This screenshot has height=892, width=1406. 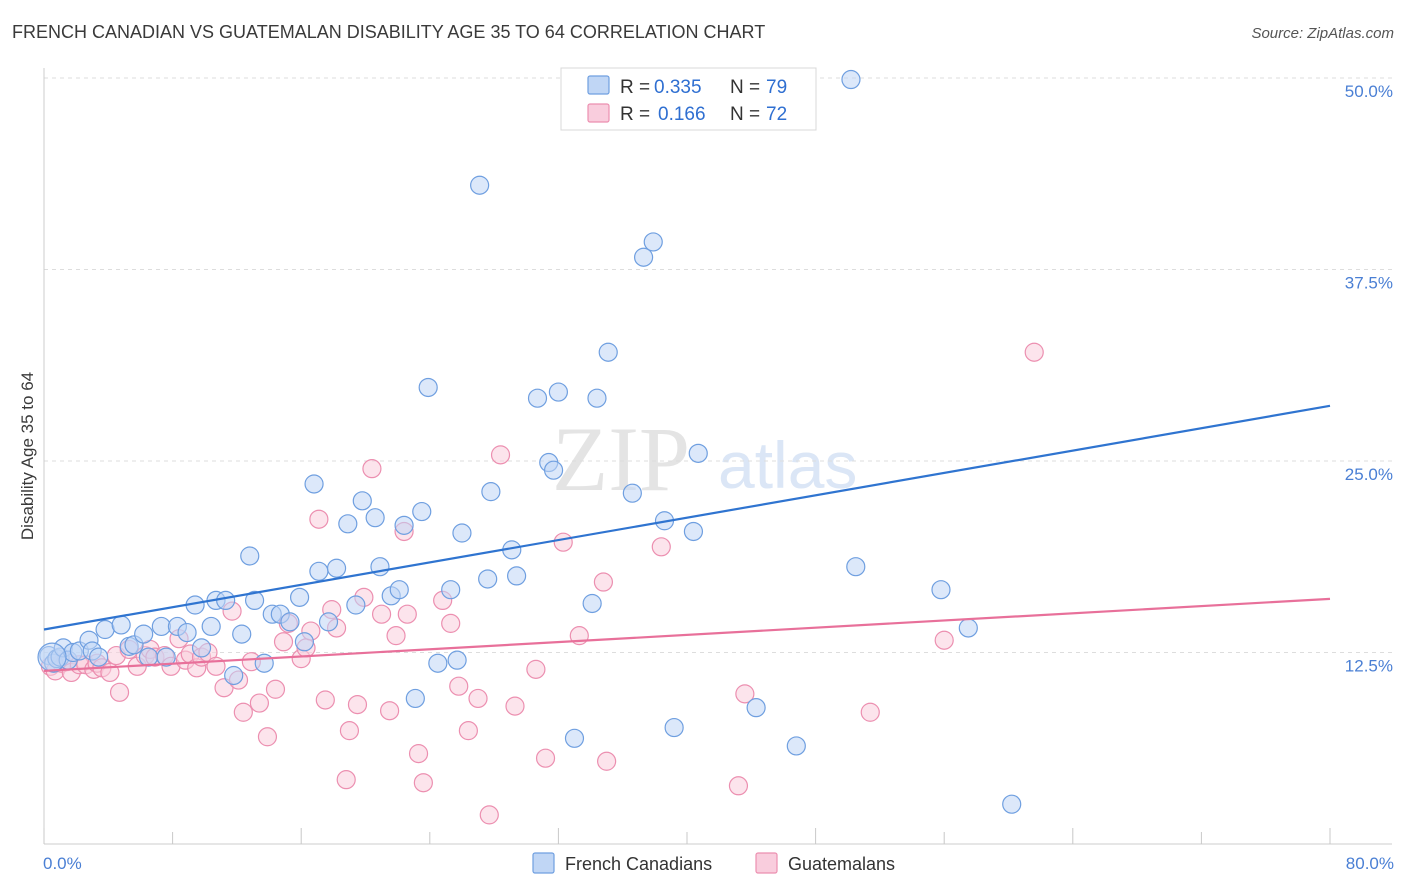 What do you see at coordinates (543, 863) in the screenshot?
I see `bottom-legend-swatch-blue` at bounding box center [543, 863].